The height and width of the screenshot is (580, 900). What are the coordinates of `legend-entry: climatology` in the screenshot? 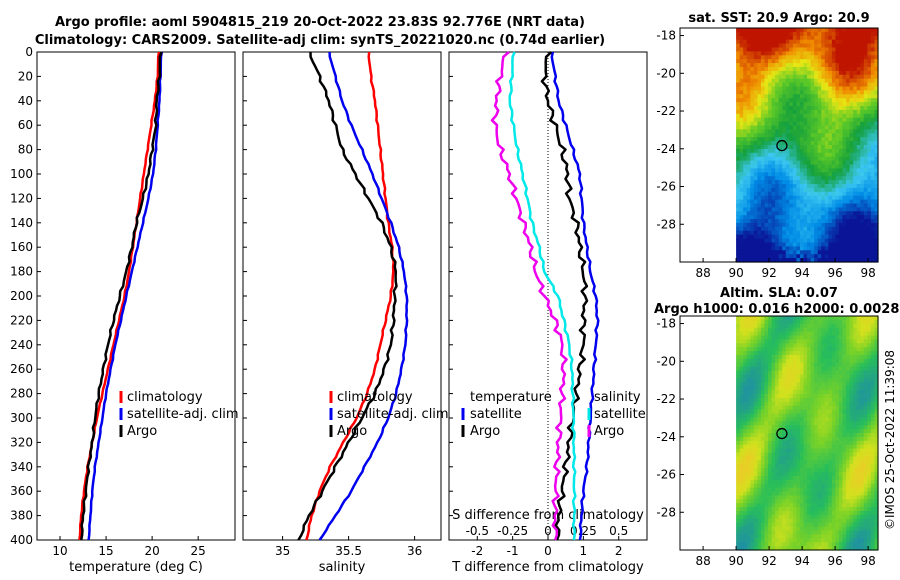 It's located at (375, 397).